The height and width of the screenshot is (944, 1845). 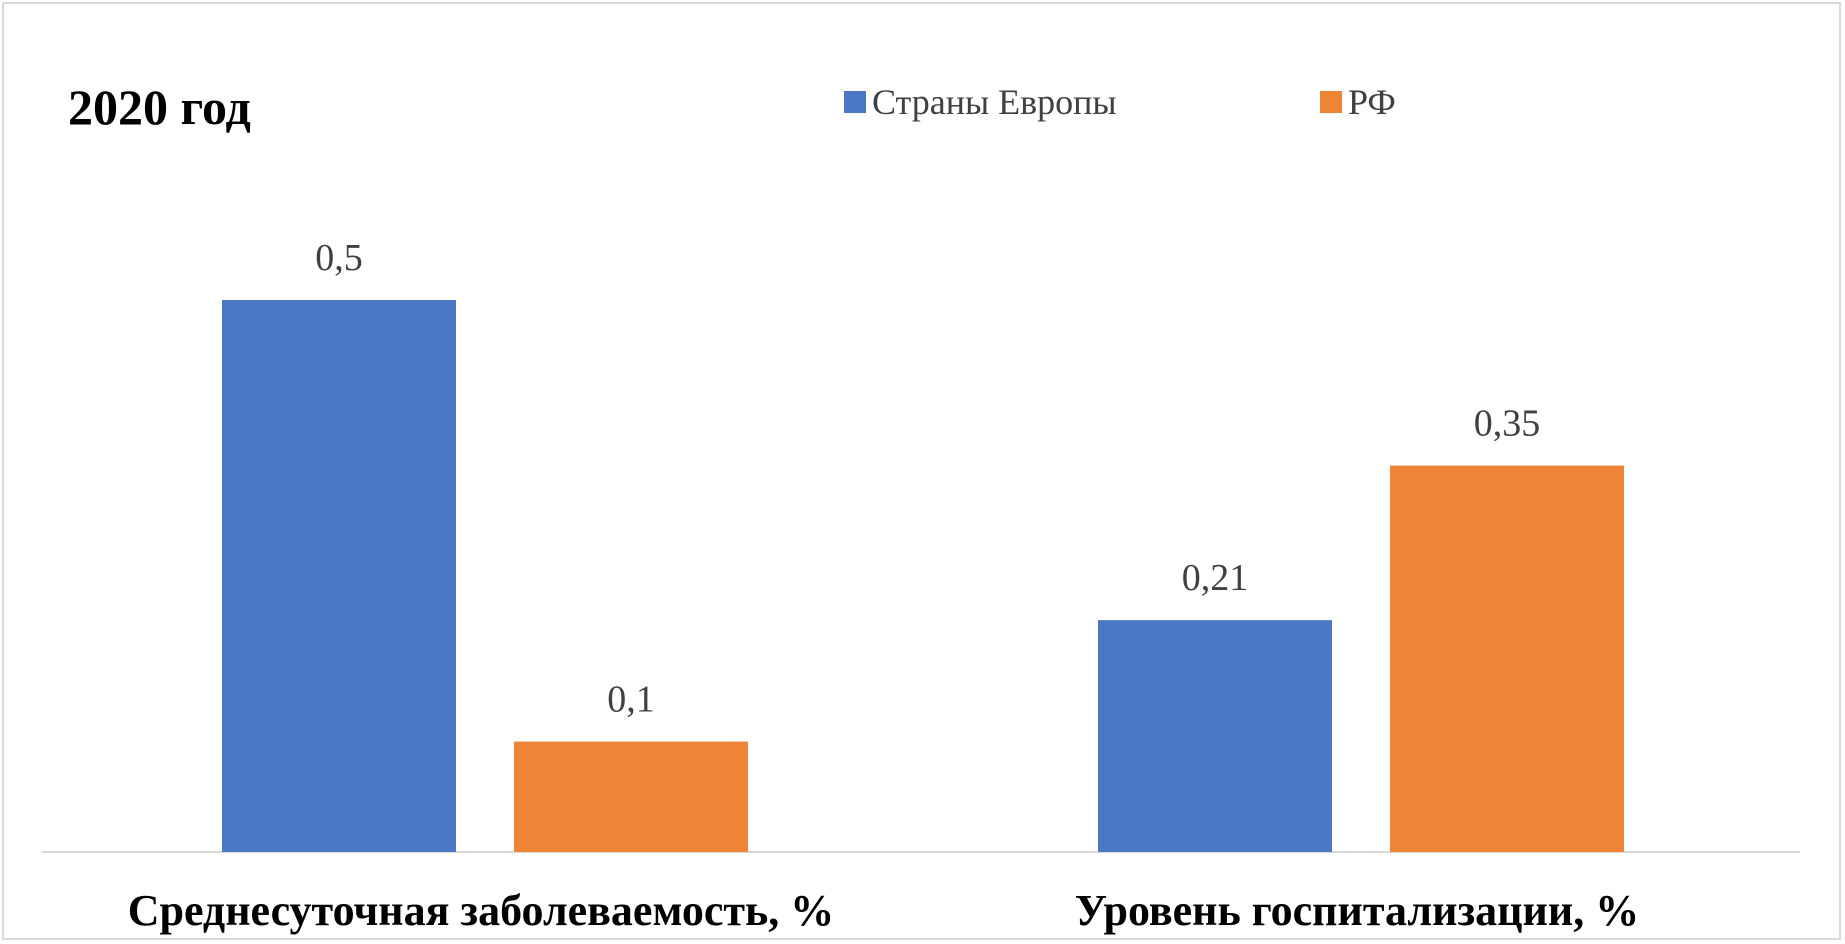 I want to click on data-label-rf-hospitalization: 0,35, so click(x=1507, y=424).